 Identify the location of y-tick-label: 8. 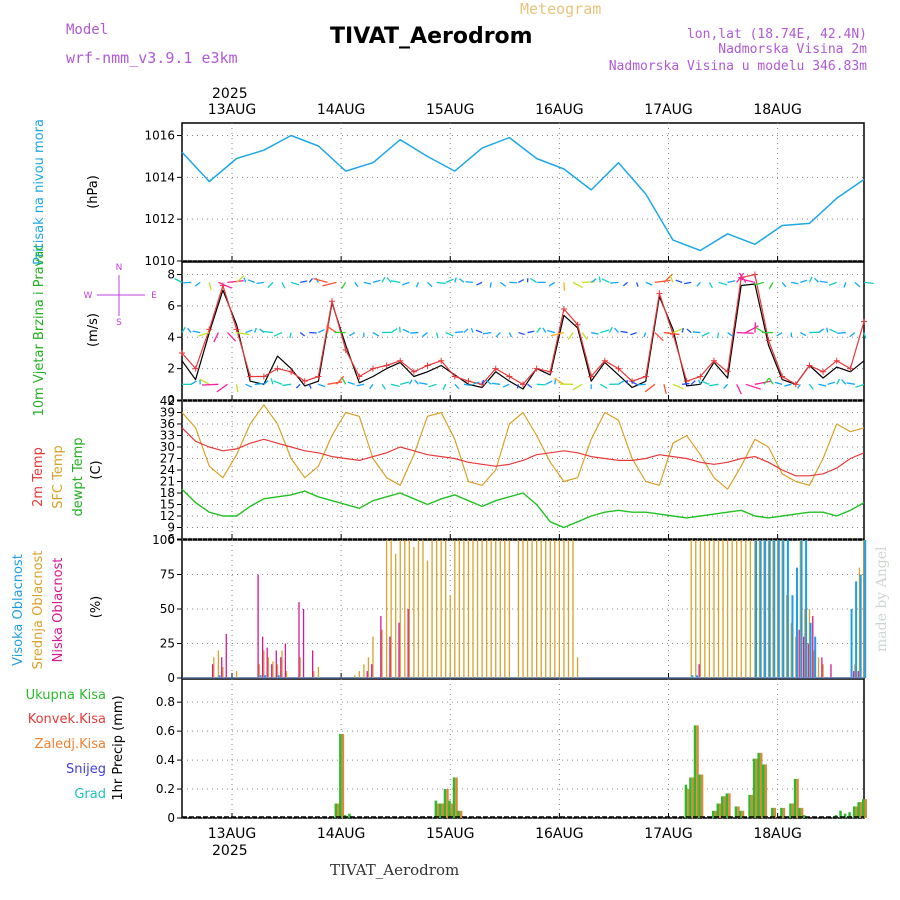
(171, 275).